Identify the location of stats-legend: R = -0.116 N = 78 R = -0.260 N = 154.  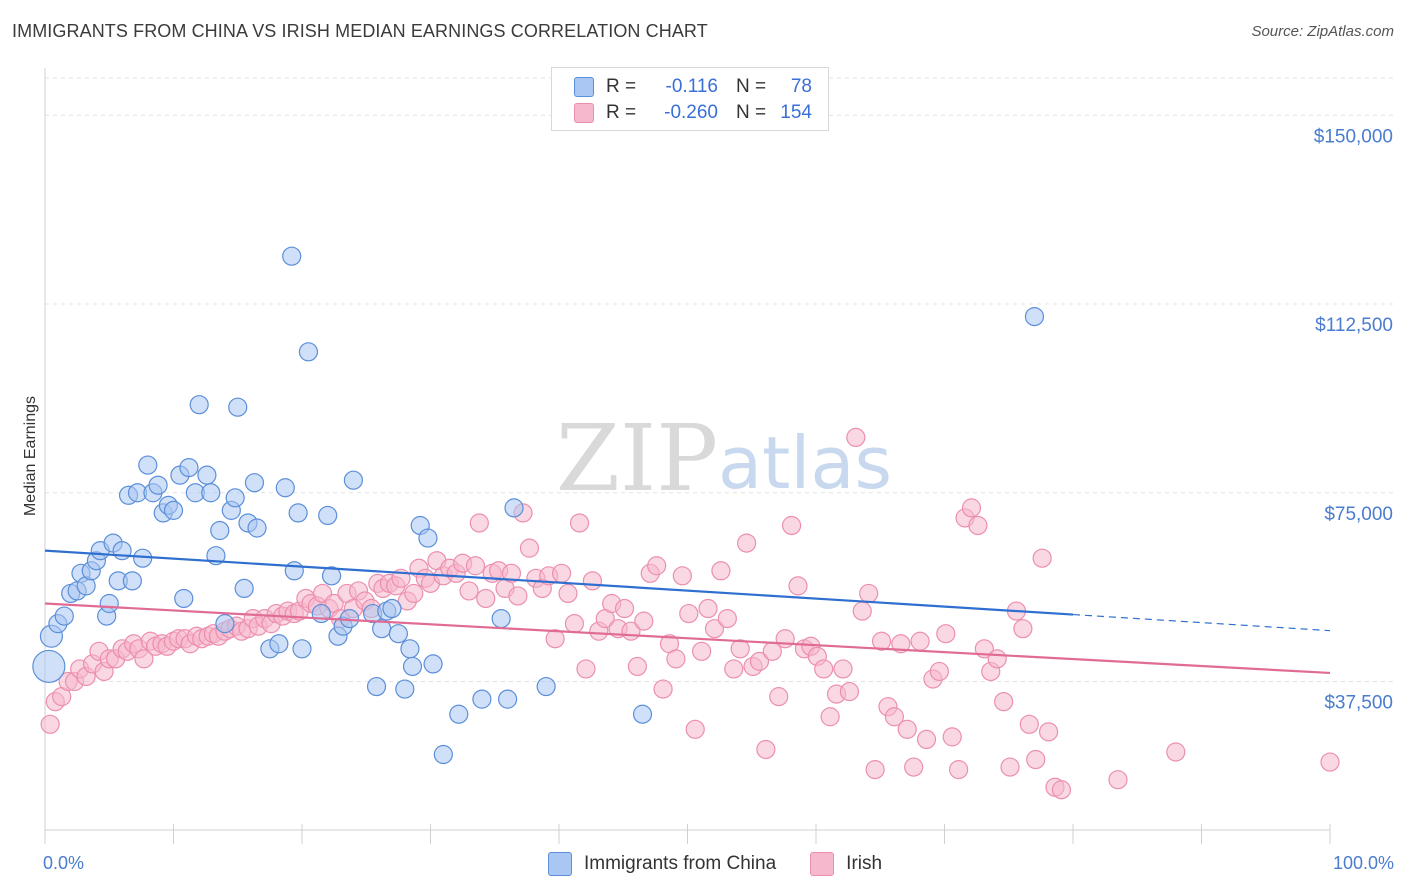
(690, 99).